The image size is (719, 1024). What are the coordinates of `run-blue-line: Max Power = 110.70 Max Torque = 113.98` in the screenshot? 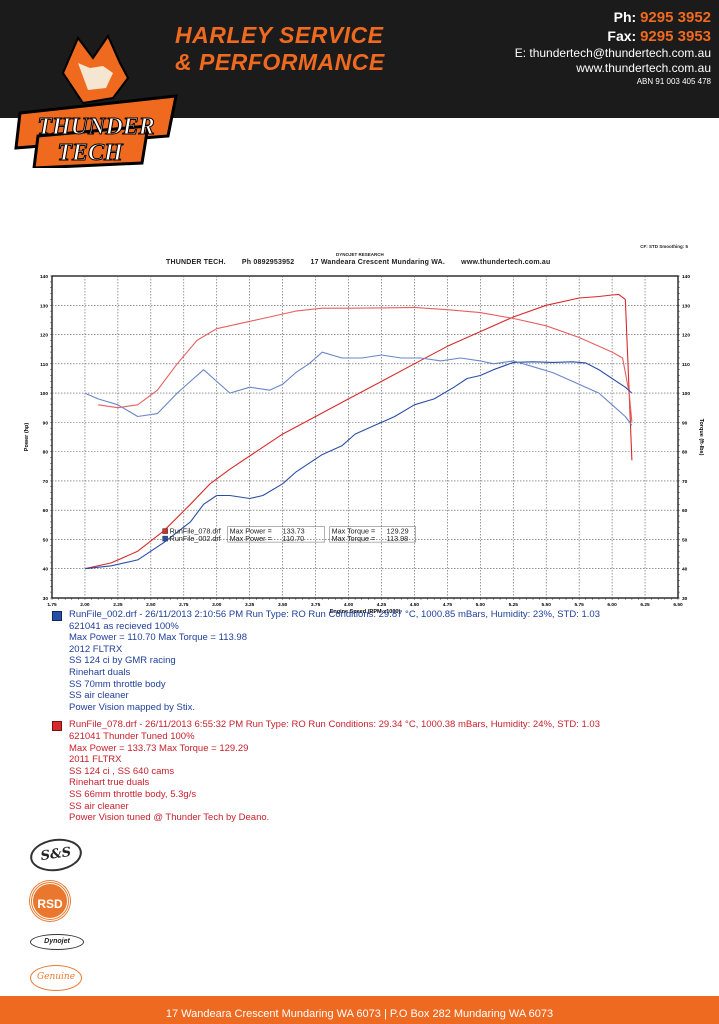 It's located at (158, 638).